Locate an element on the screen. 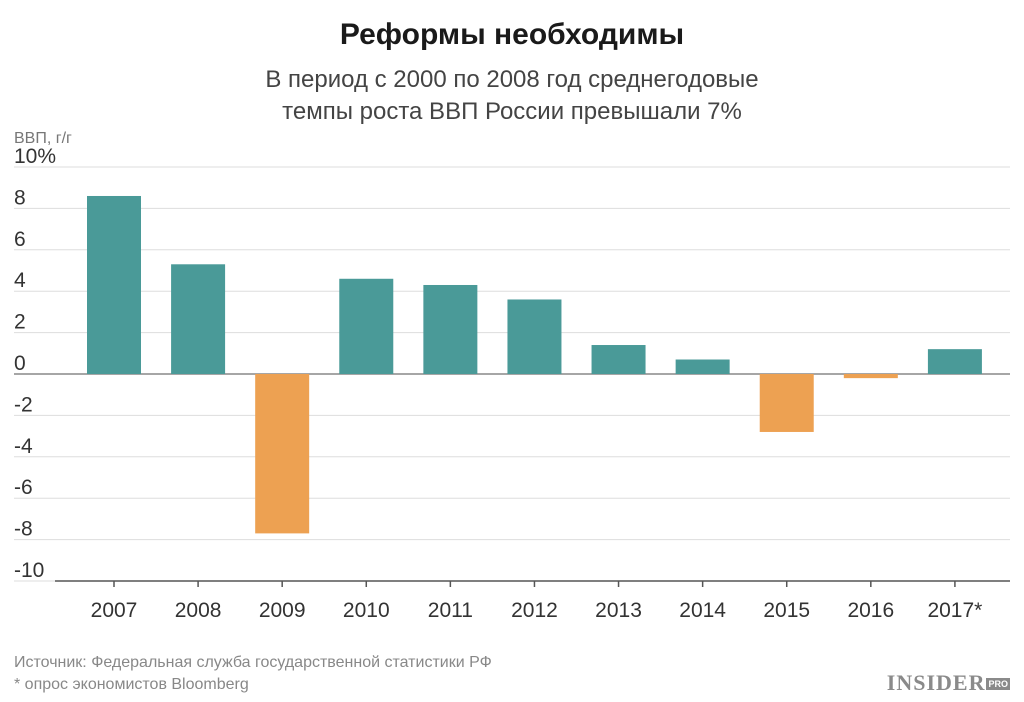 Image resolution: width=1024 pixels, height=702 pixels. y-tick-label: 10% is located at coordinates (35, 156).